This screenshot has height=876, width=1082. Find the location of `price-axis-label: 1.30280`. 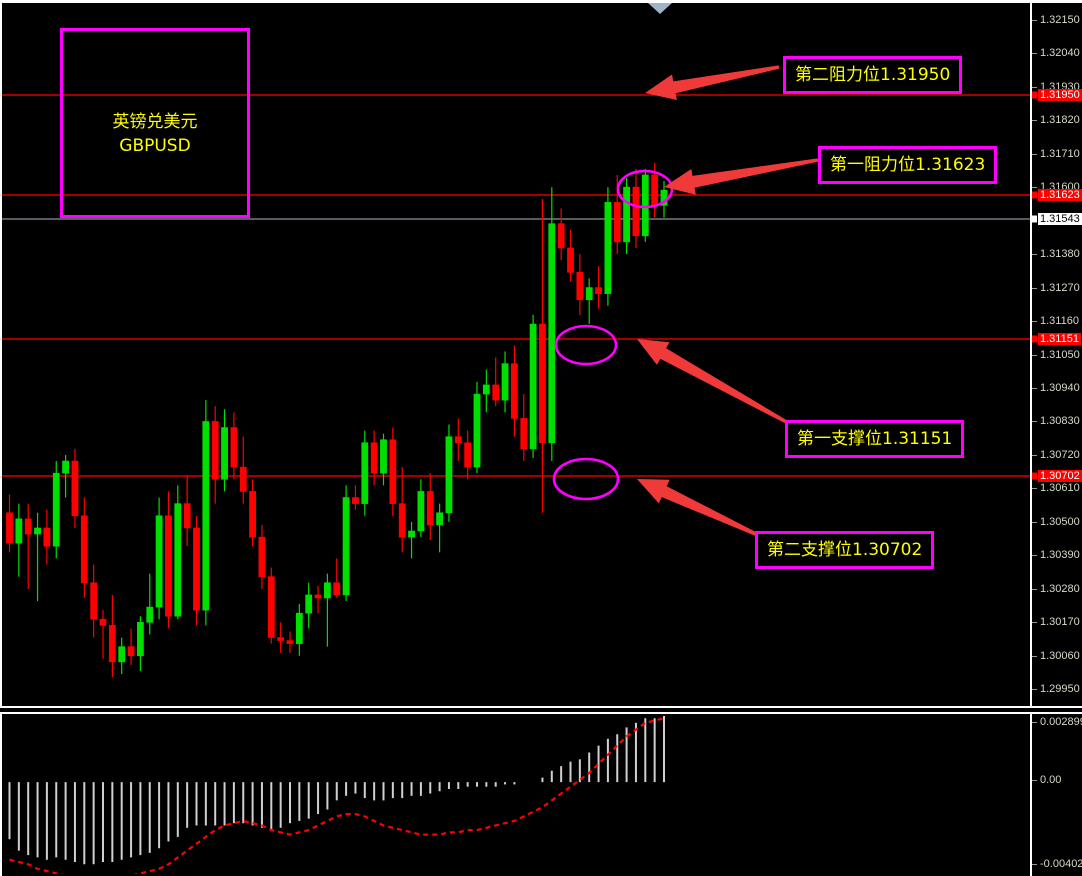

price-axis-label: 1.30280 is located at coordinates (1060, 588).